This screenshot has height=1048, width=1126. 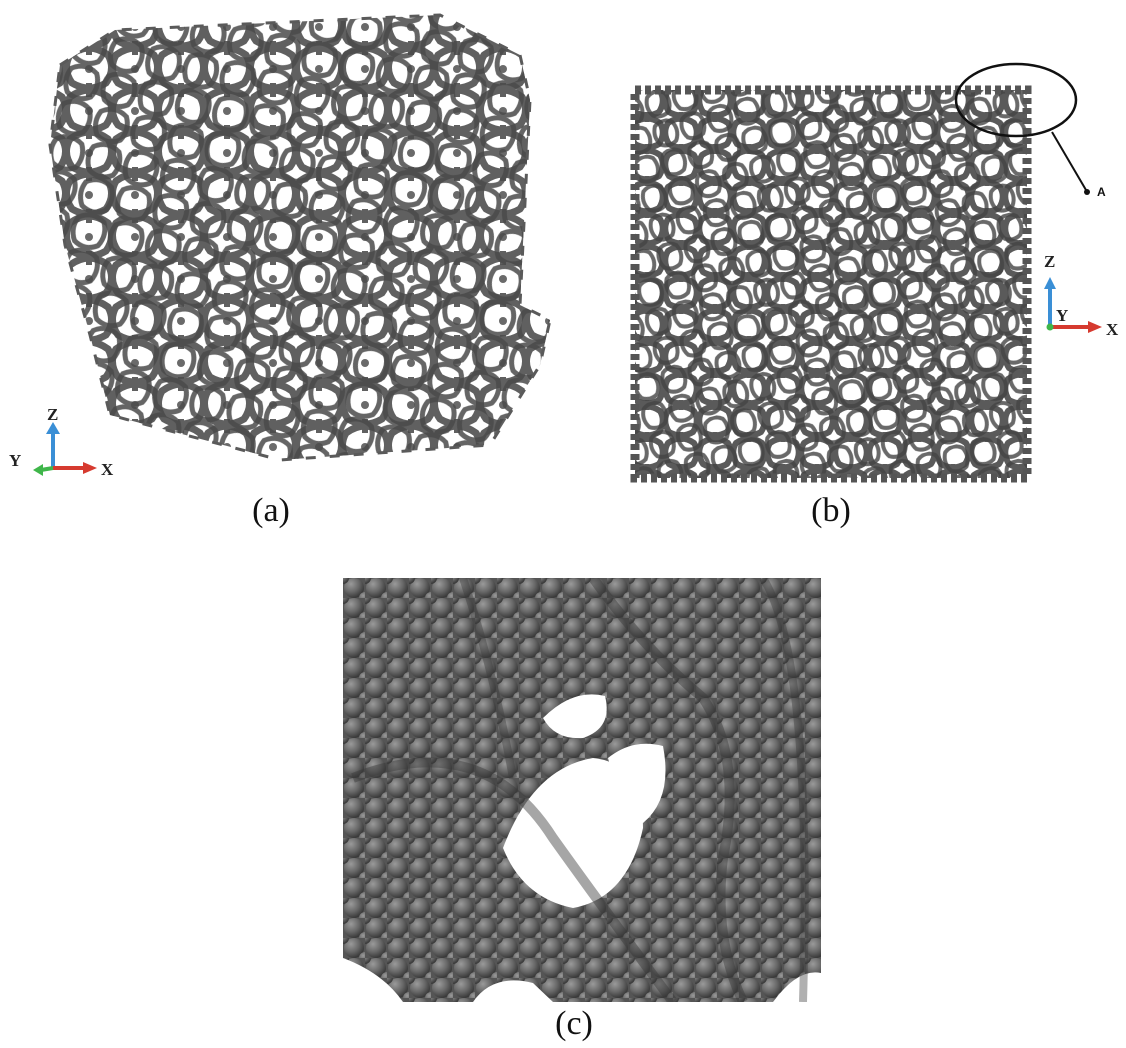 I want to click on callout-a: A, so click(x=1035, y=133).